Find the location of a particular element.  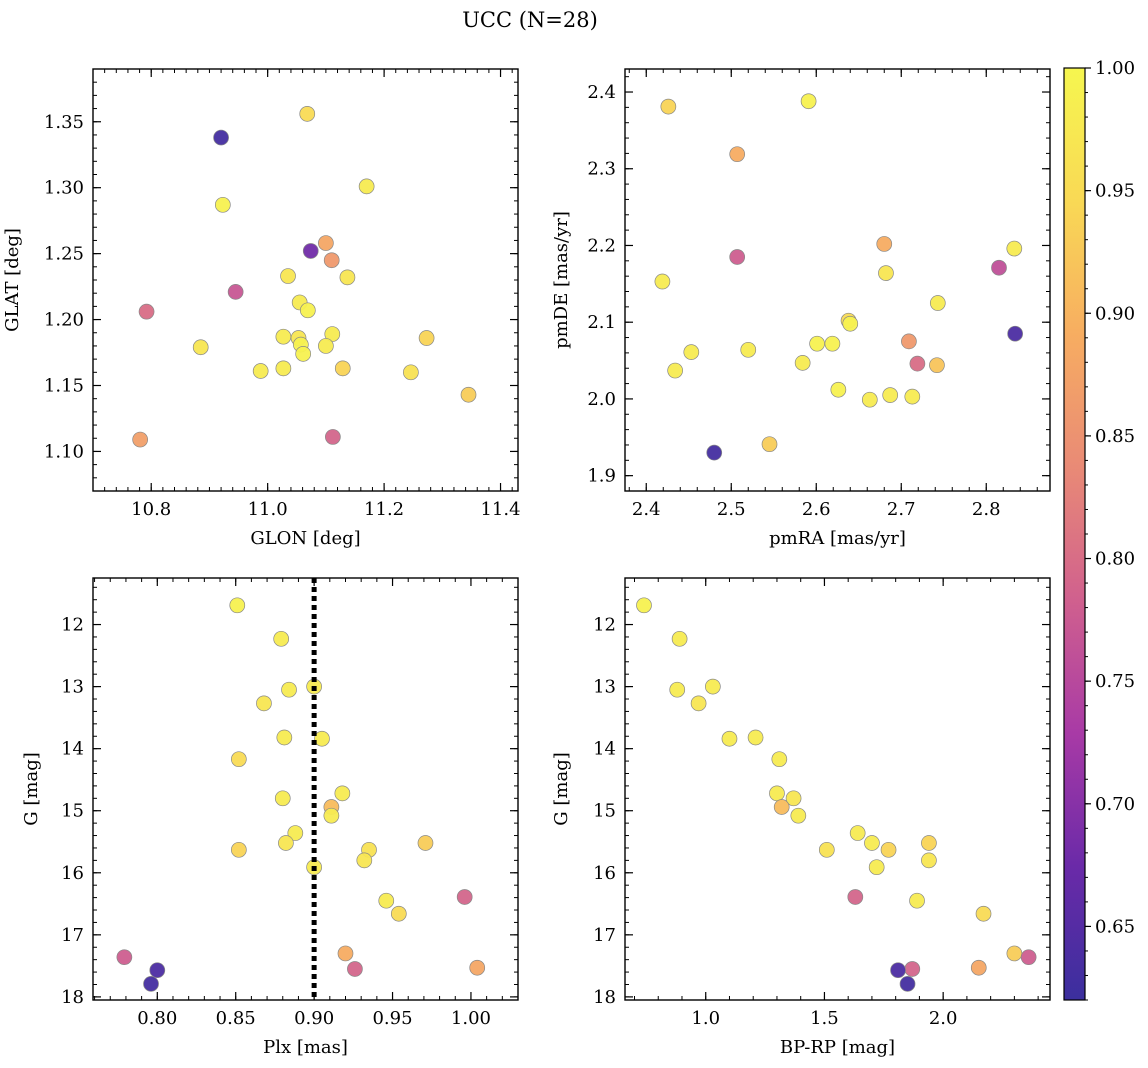

x-tick-label: 0.85 is located at coordinates (236, 1018).